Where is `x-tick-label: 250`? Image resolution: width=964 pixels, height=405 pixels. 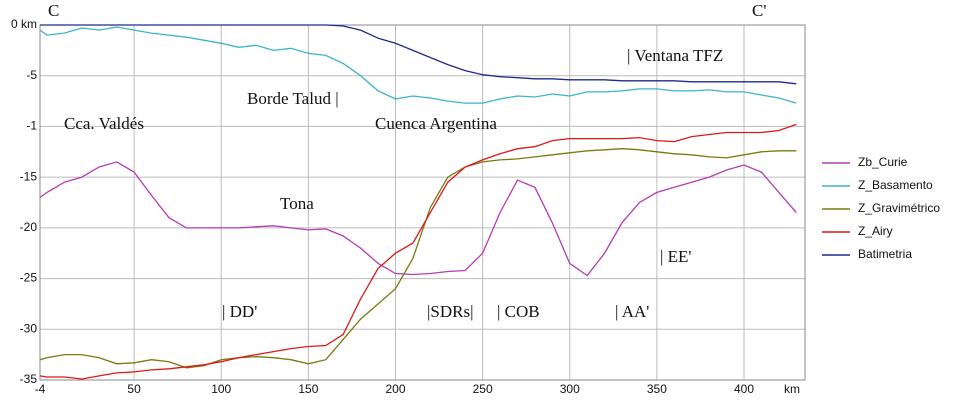 x-tick-label: 250 is located at coordinates (483, 389).